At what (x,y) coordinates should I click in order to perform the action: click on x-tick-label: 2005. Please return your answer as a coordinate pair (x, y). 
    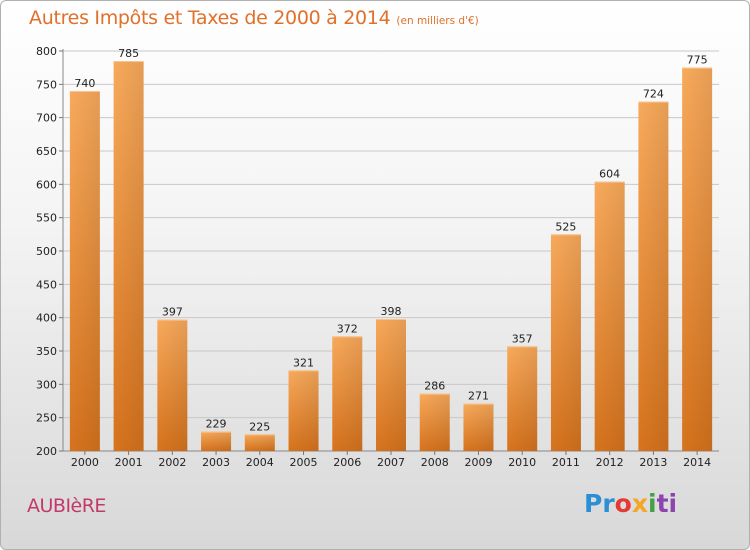
    Looking at the image, I should click on (304, 462).